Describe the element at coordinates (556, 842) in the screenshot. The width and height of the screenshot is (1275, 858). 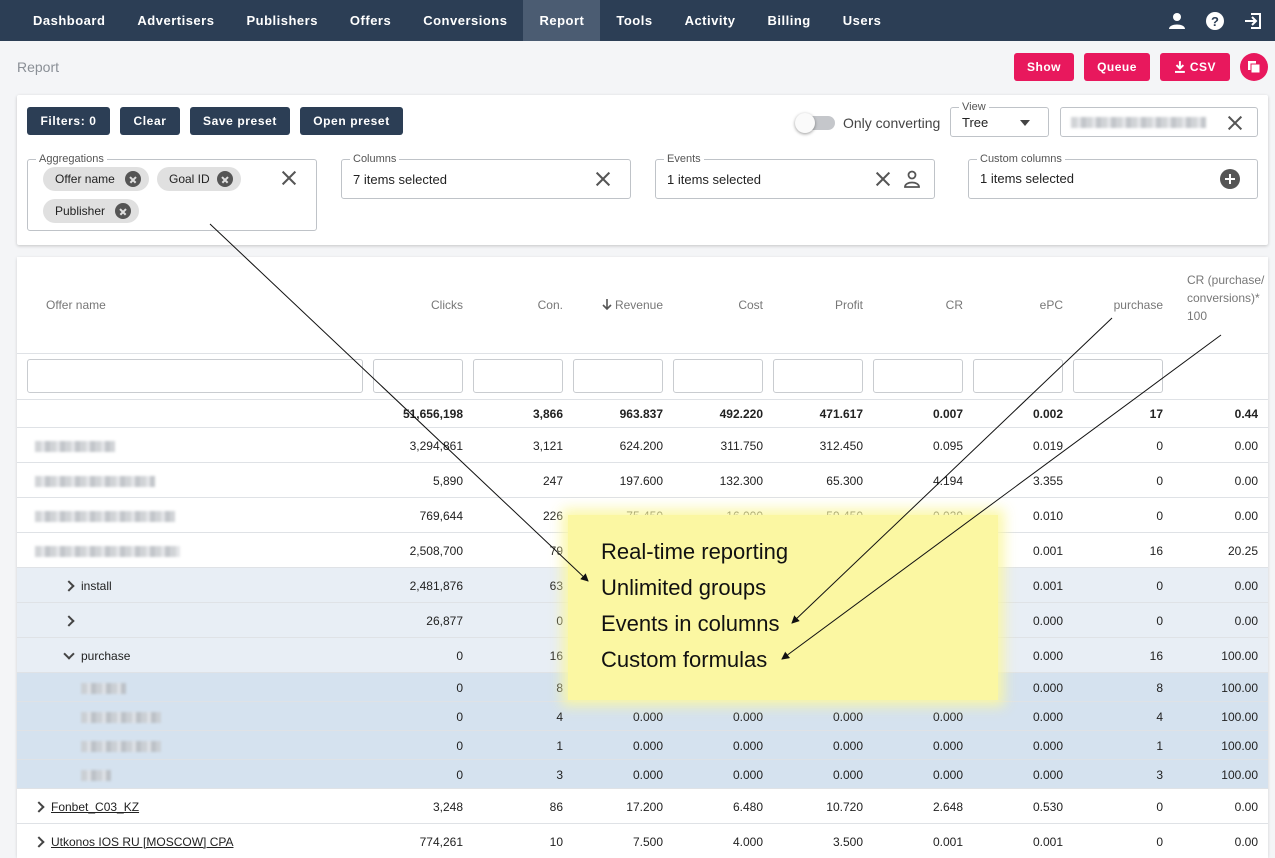
I see `table-cell: 10` at that location.